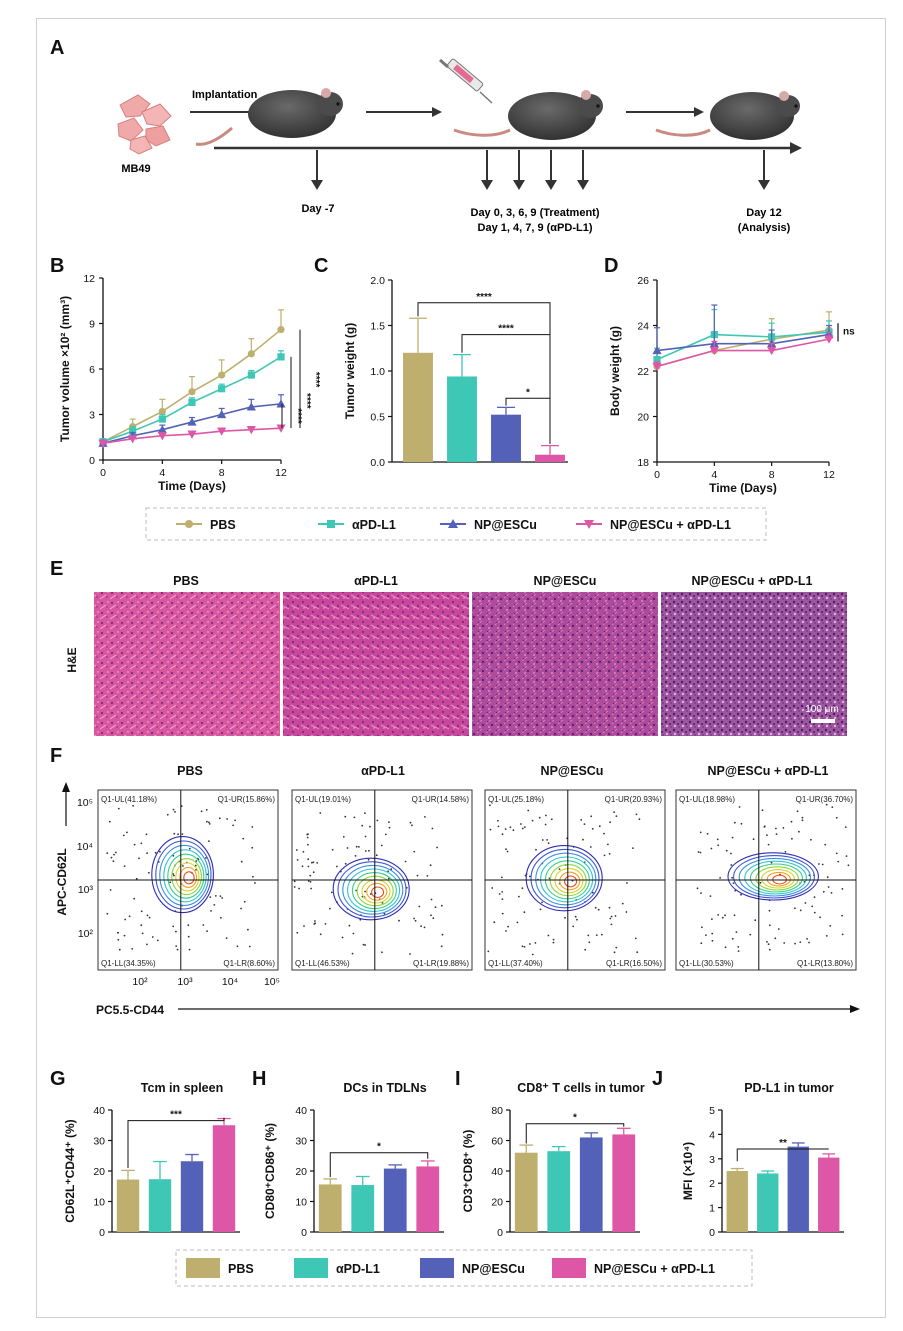 The width and height of the screenshot is (903, 1331). Describe the element at coordinates (281, 473) in the screenshot. I see `x-tick-label: 12` at that location.